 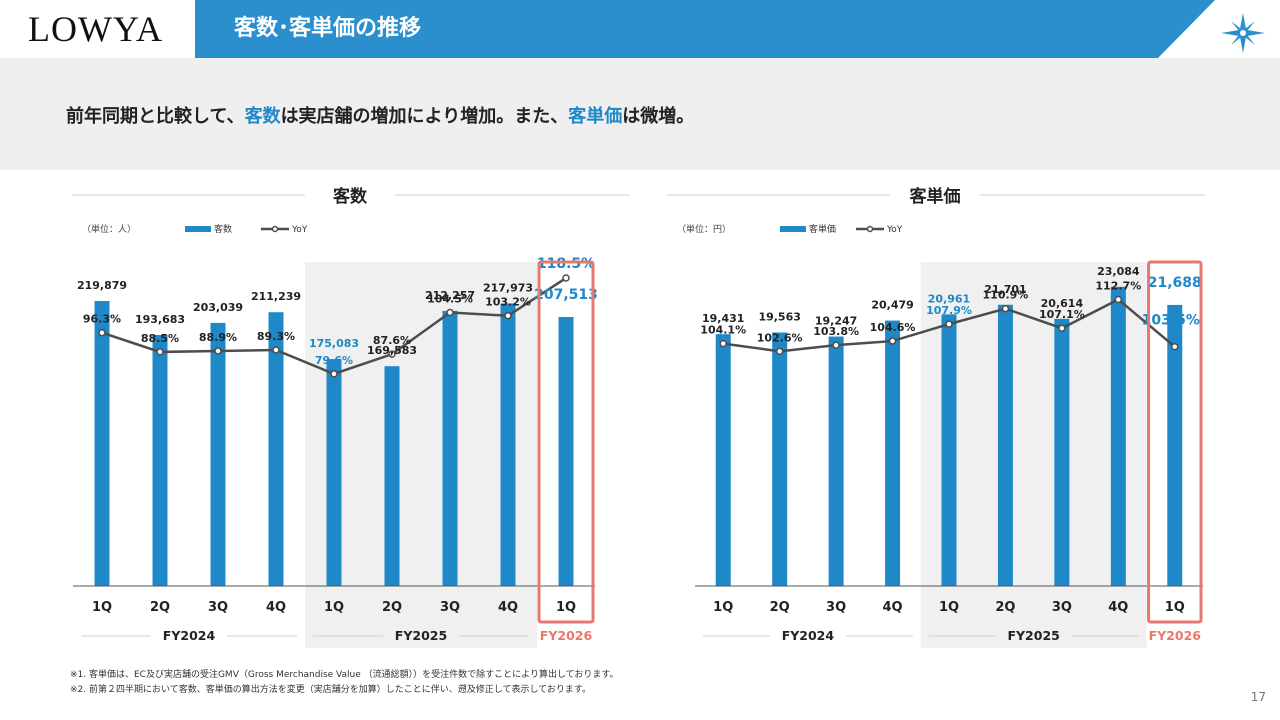 I want to click on bar-label-2: 203,039, so click(x=218, y=307).